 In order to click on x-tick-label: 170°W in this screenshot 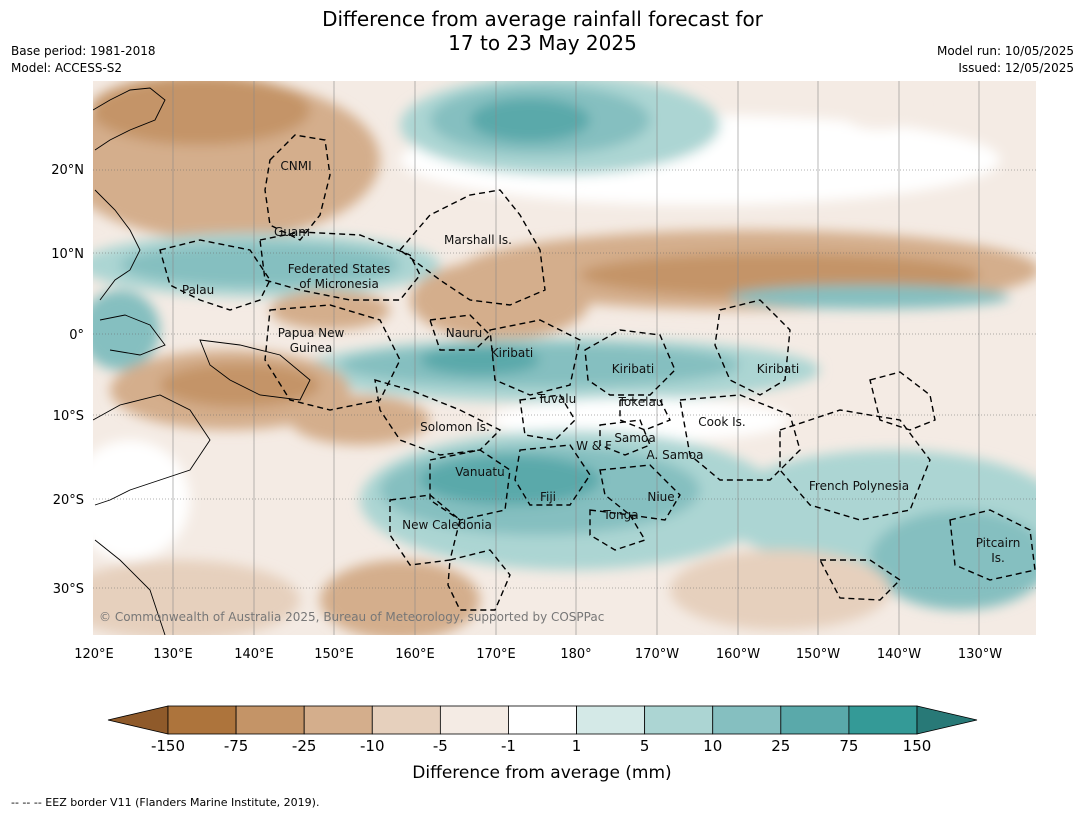, I will do `click(657, 654)`.